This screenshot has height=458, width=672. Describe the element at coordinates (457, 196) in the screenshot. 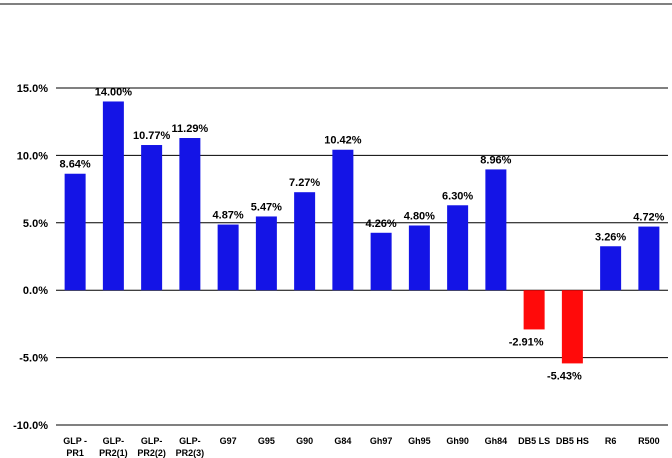

I see `value-label: 6.30%` at that location.